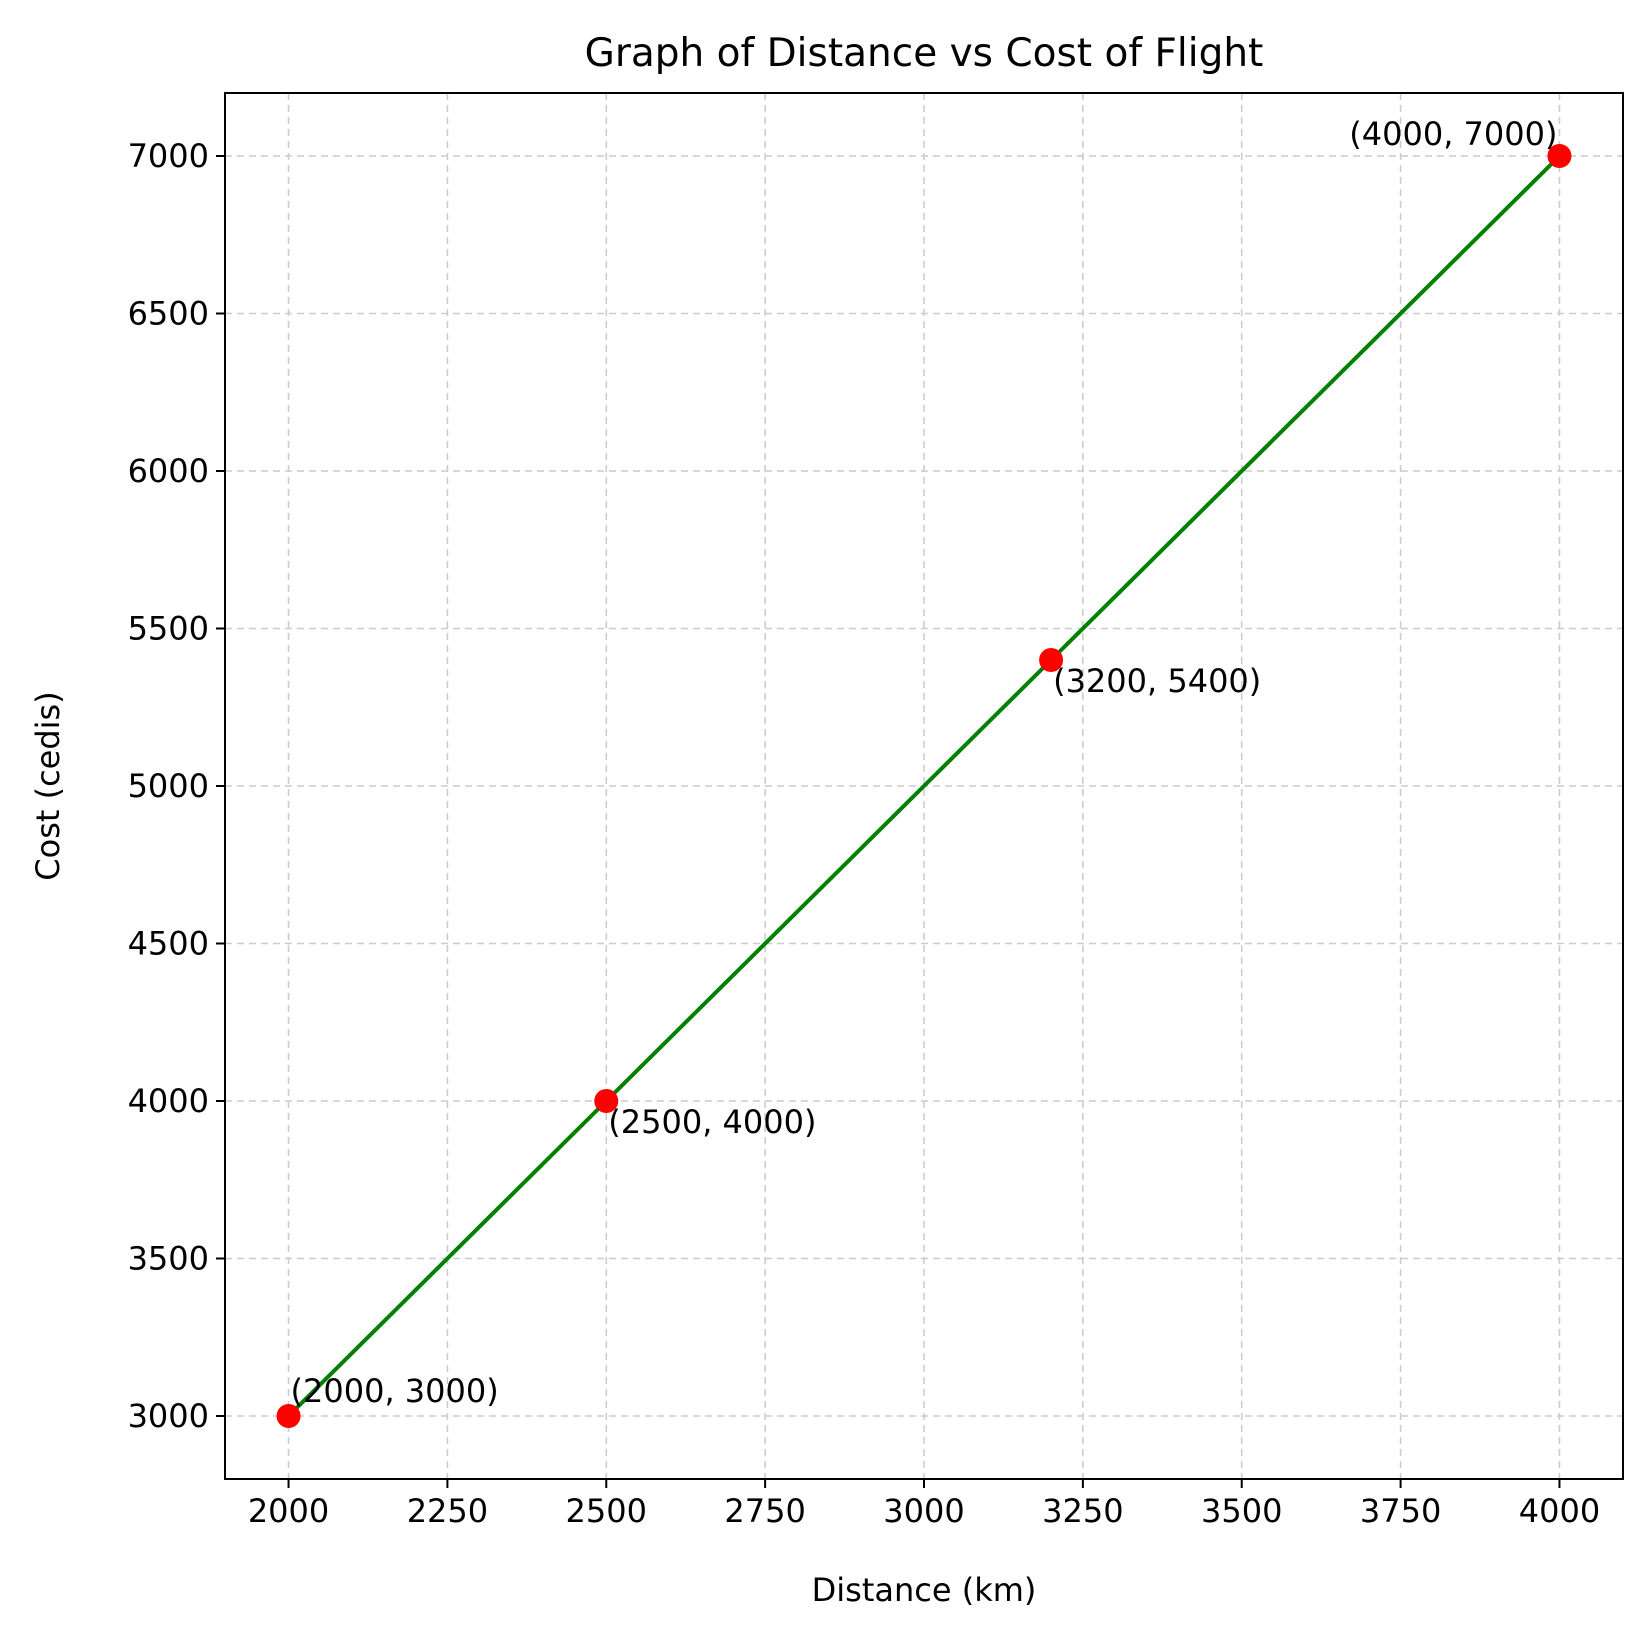  Describe the element at coordinates (924, 53) in the screenshot. I see `chart-title: Graph of Distance vs Cost of Flight` at that location.